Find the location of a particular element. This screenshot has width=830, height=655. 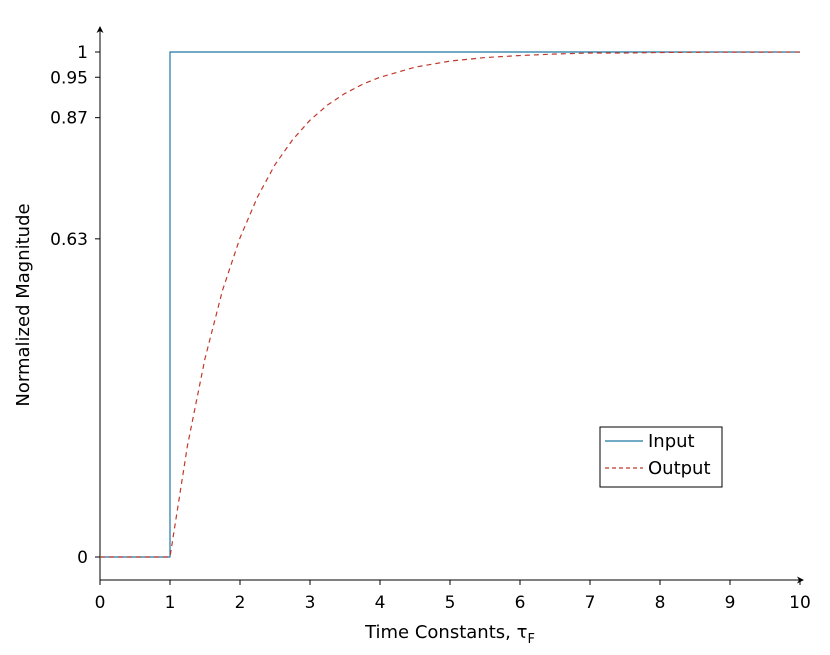

y-axis-arrow is located at coordinates (100, 29).